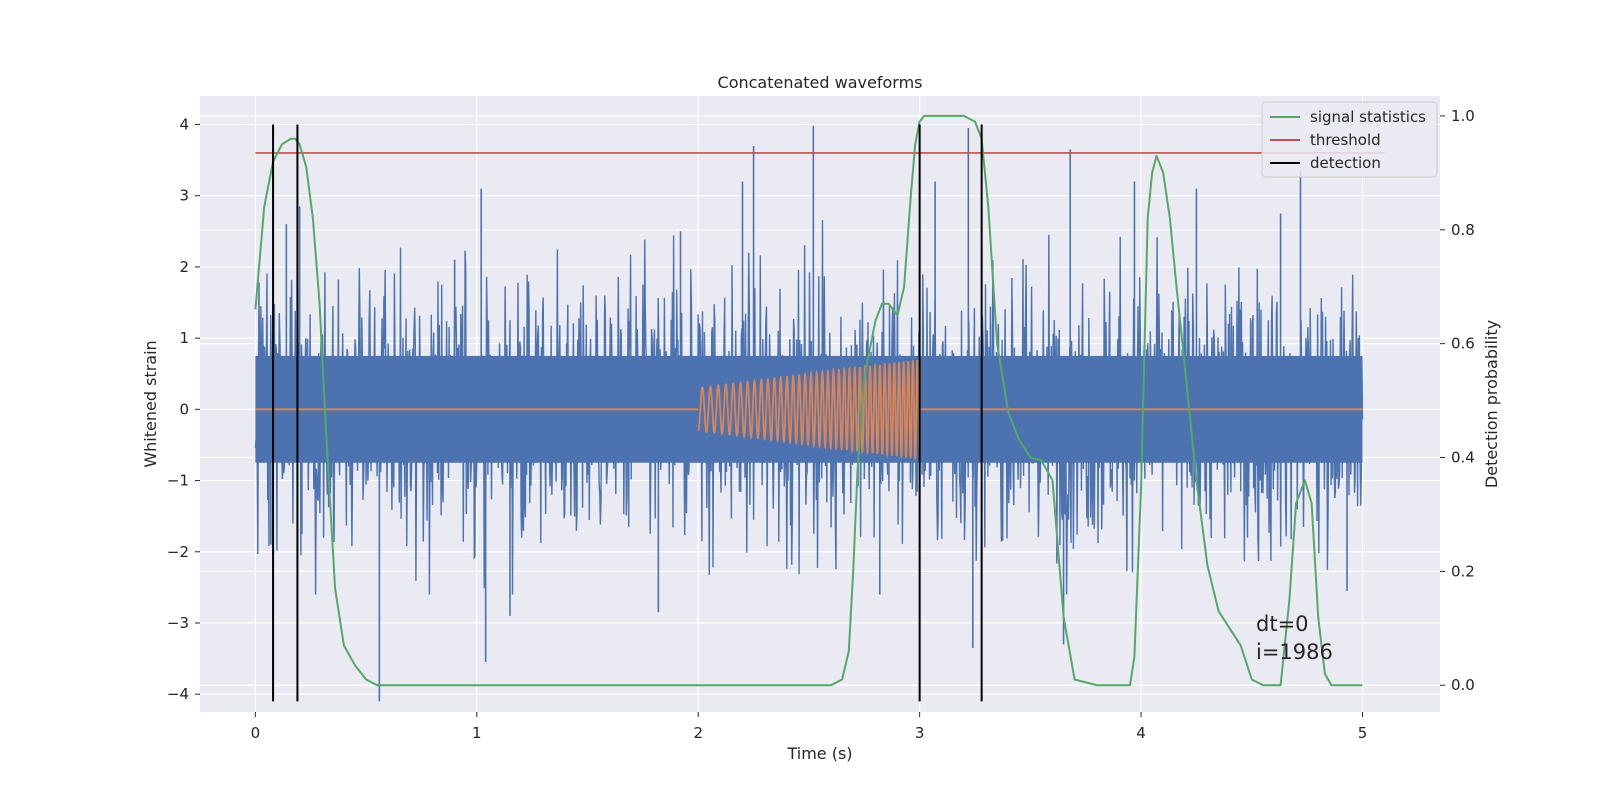 The width and height of the screenshot is (1600, 800). Describe the element at coordinates (150, 403) in the screenshot. I see `y-axis-label: Whitened strain` at that location.